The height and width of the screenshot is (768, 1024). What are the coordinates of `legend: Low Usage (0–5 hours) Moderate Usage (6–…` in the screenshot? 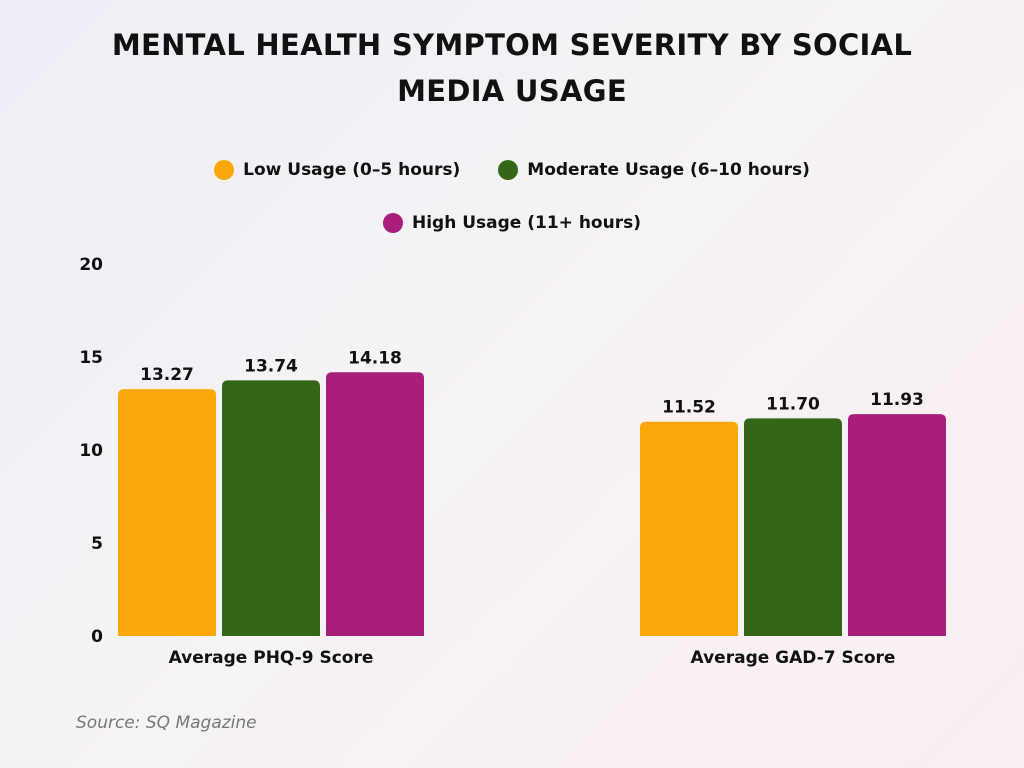 It's located at (512, 170).